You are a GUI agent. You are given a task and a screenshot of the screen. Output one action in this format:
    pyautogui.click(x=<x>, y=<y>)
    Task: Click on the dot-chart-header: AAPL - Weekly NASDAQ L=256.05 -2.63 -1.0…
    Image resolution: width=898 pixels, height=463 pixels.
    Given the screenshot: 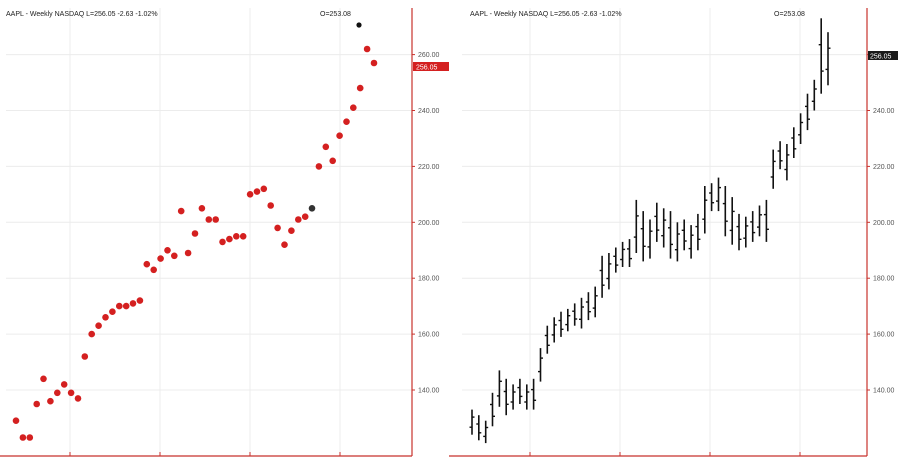 What is the action you would take?
    pyautogui.click(x=82, y=14)
    